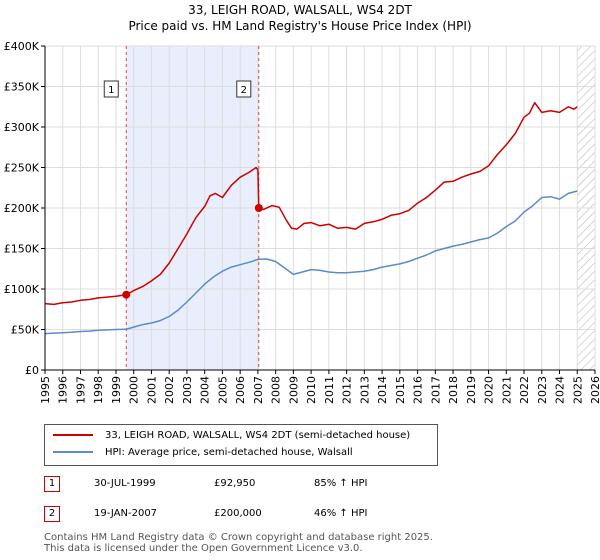 The width and height of the screenshot is (600, 560). What do you see at coordinates (400, 390) in the screenshot?
I see `x-tick-label-20: 2015` at bounding box center [400, 390].